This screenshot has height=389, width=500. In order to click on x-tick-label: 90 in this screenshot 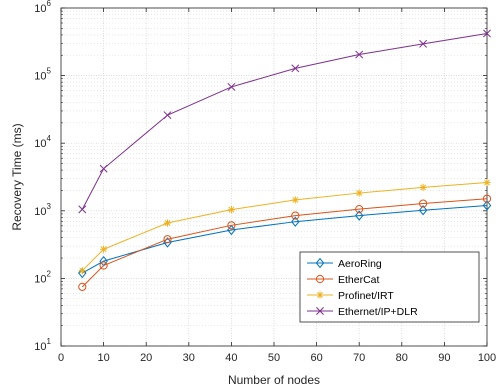, I will do `click(444, 358)`.